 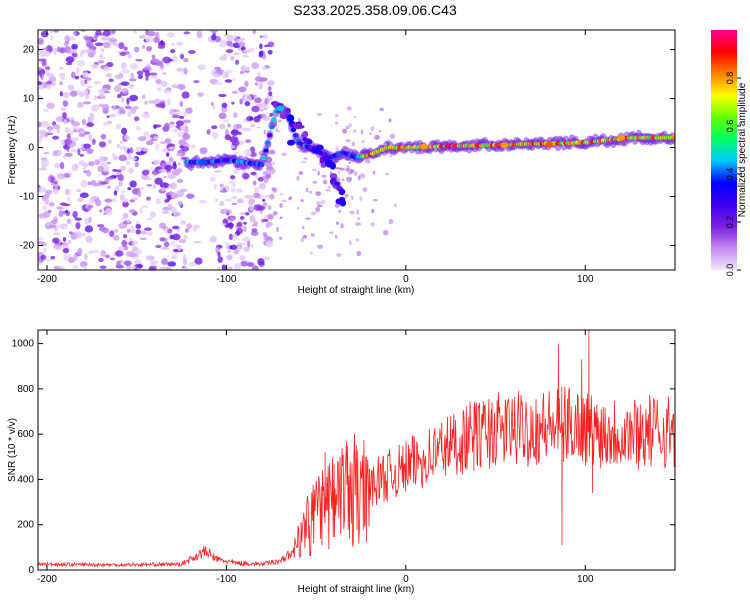 What do you see at coordinates (730, 222) in the screenshot?
I see `colorbar-tick-label: 0.2` at bounding box center [730, 222].